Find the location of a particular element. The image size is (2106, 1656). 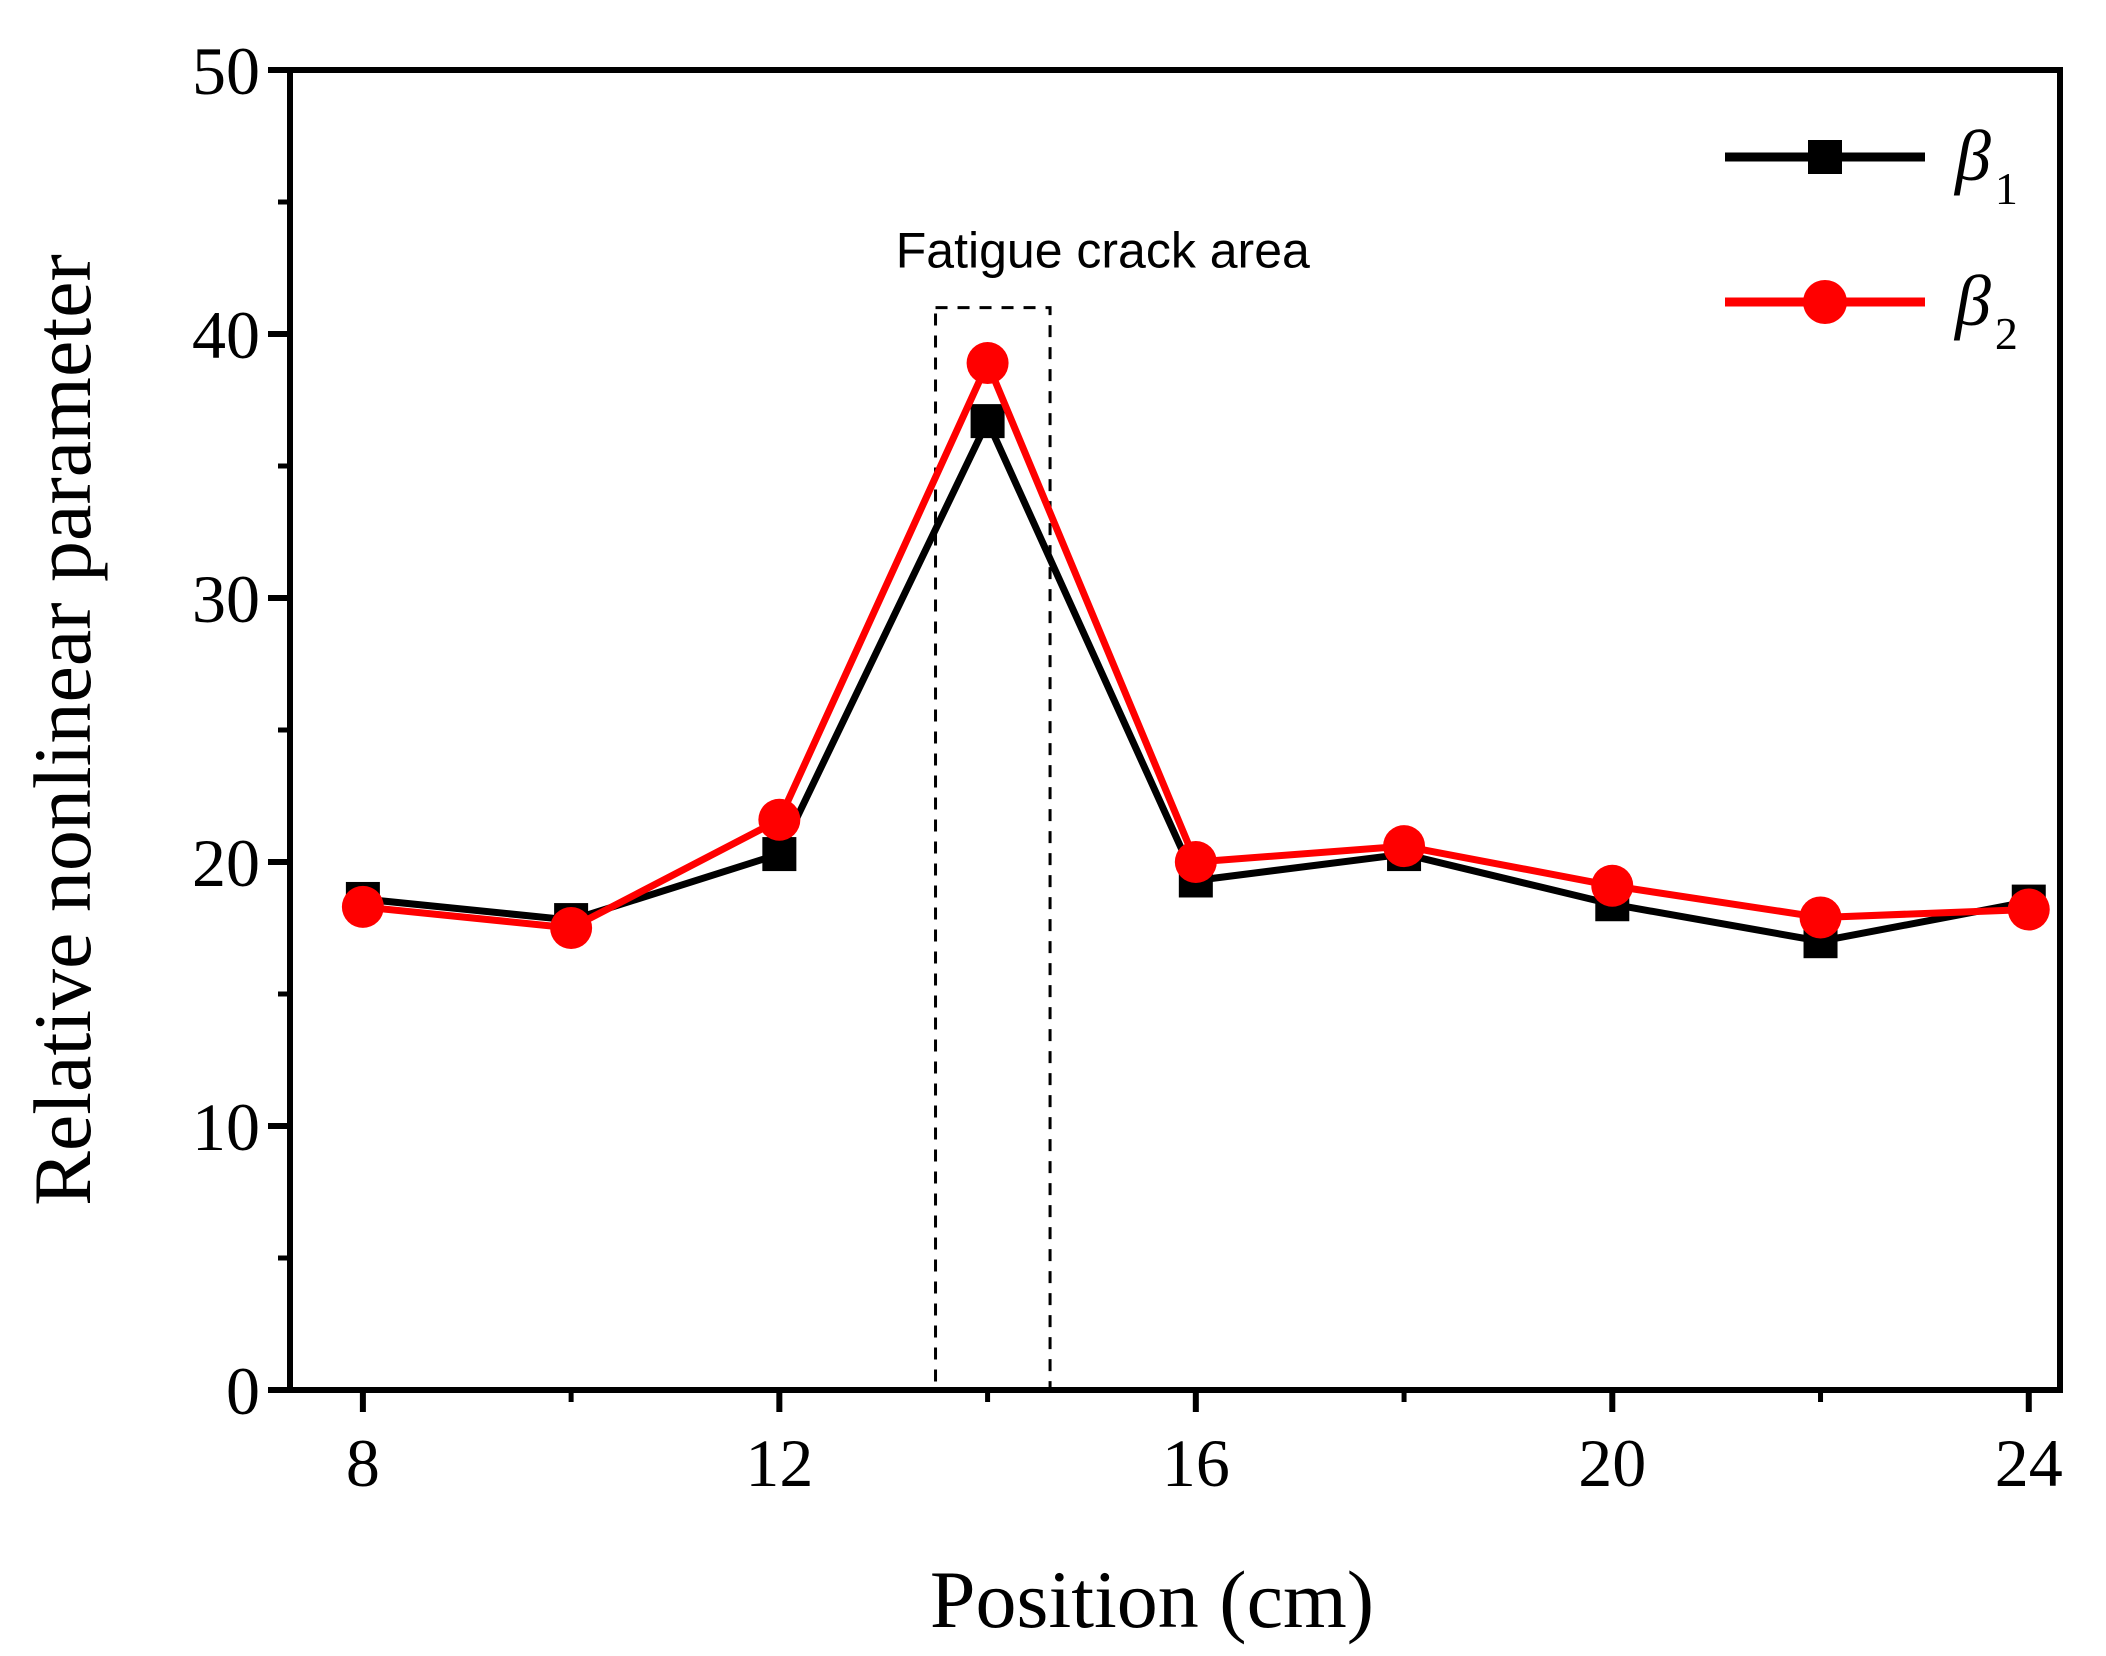

y-axis-title: Relative nonlinear parameter is located at coordinates (62, 730).